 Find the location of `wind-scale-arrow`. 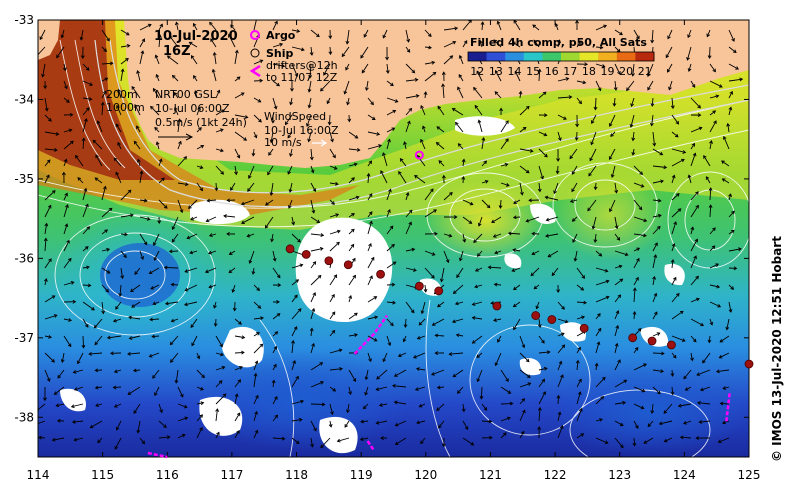

wind-scale-arrow is located at coordinates (320, 143).